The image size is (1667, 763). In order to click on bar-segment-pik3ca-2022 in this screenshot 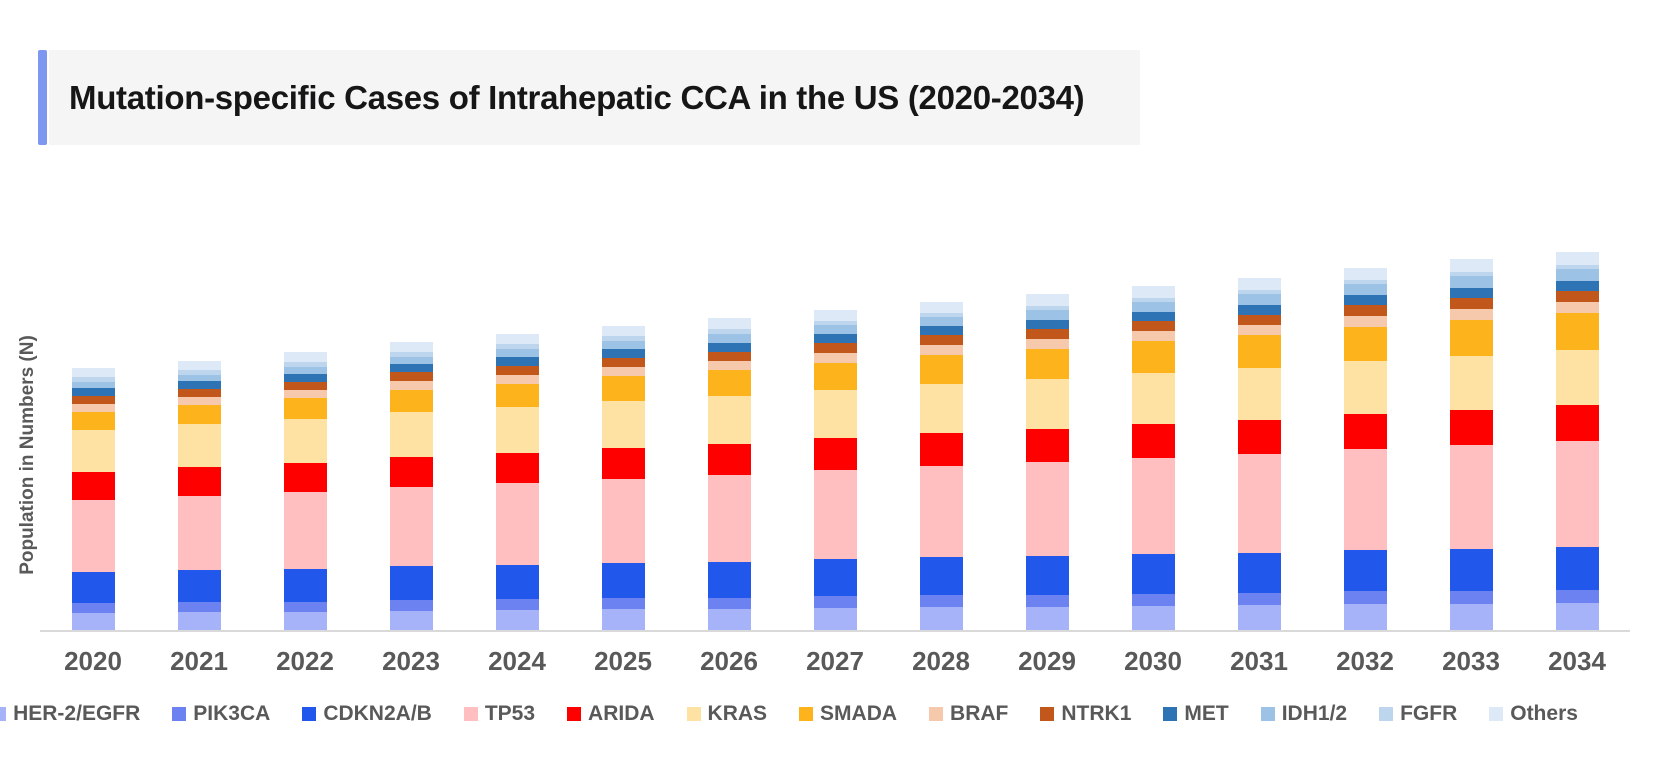, I will do `click(305, 607)`.